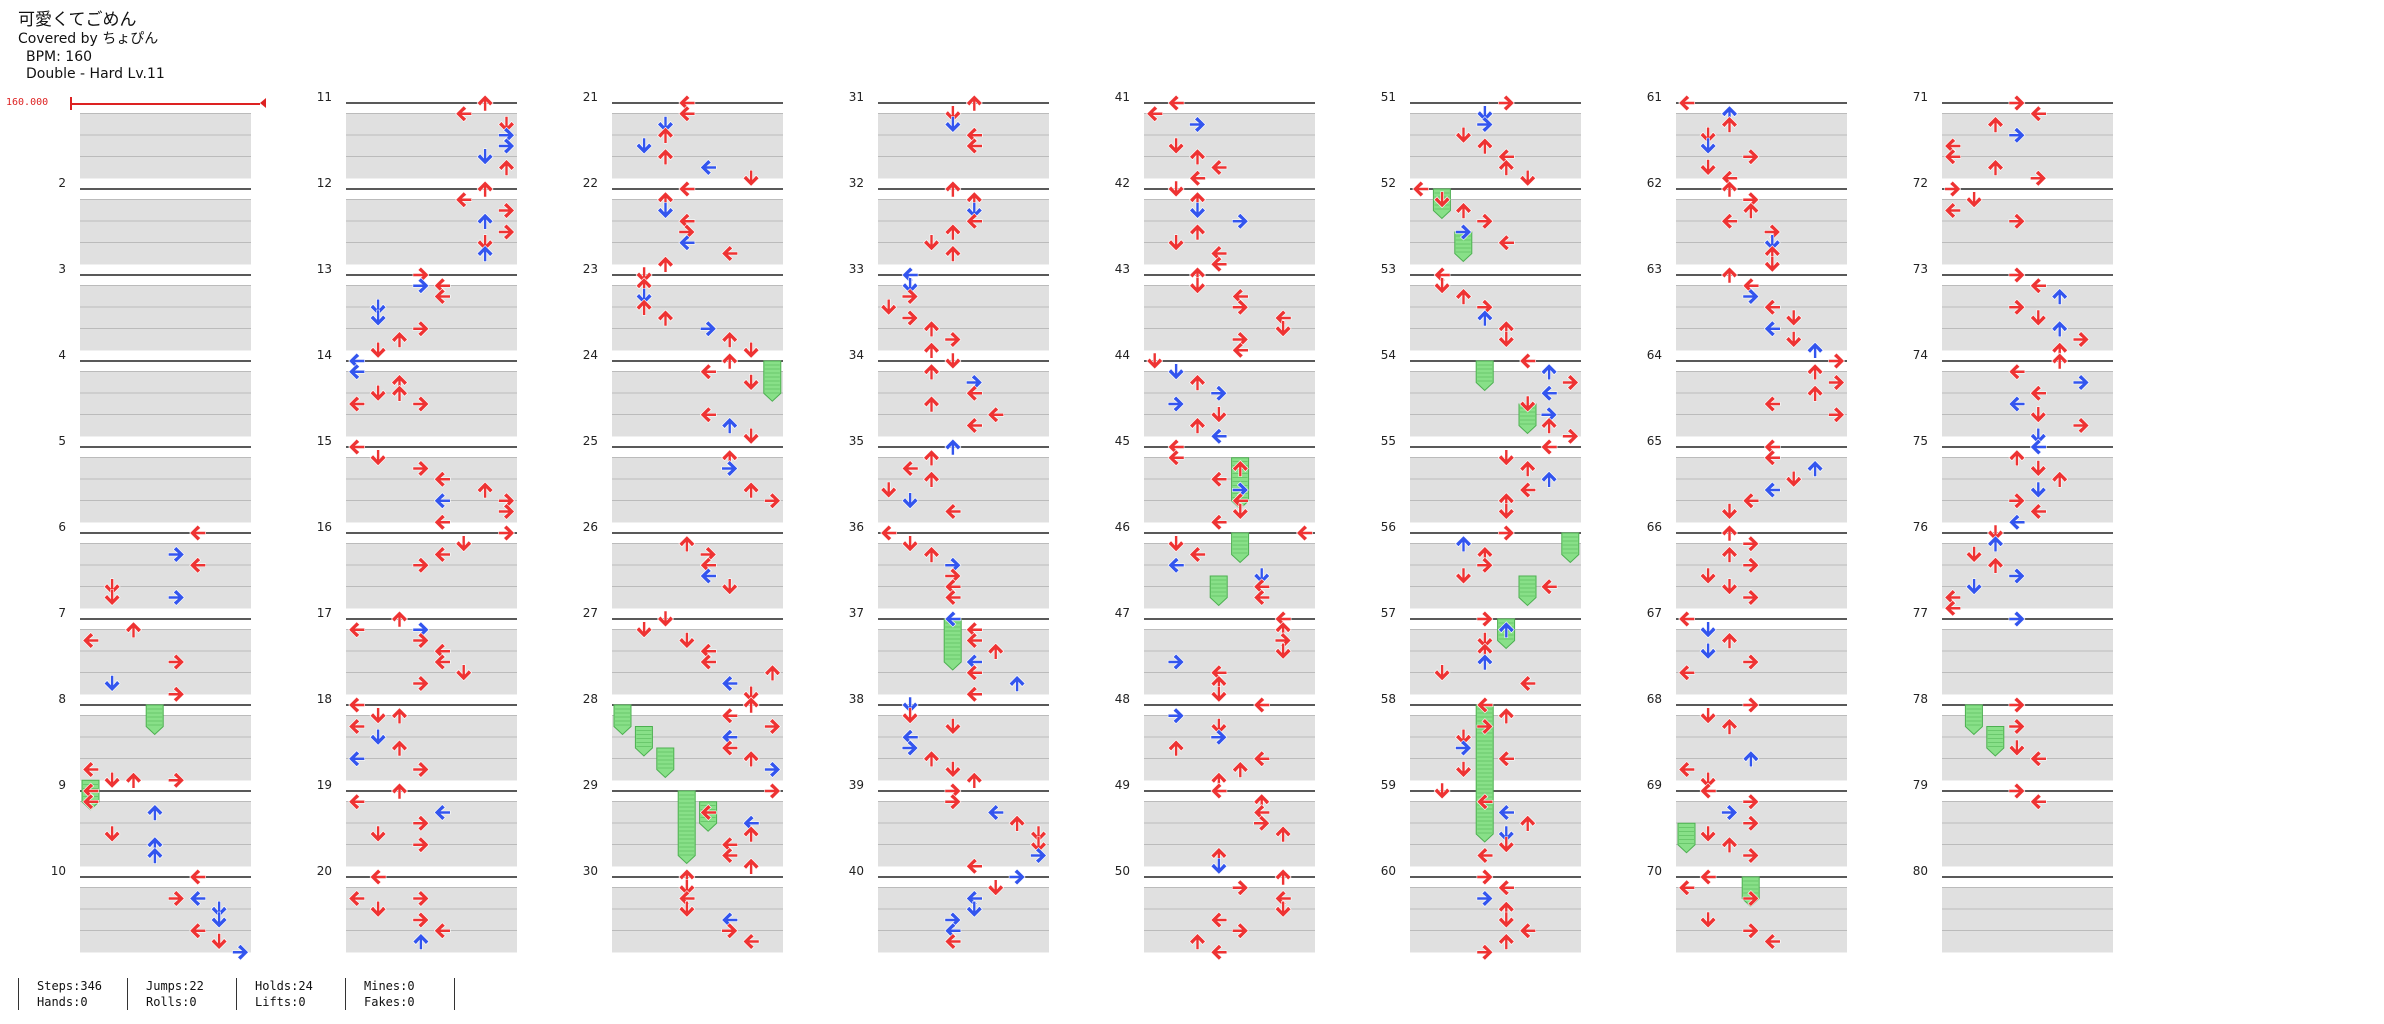 This screenshot has width=2384, height=1024. I want to click on stats-col-mines: Mines:0 Fakes:0, so click(400, 994).